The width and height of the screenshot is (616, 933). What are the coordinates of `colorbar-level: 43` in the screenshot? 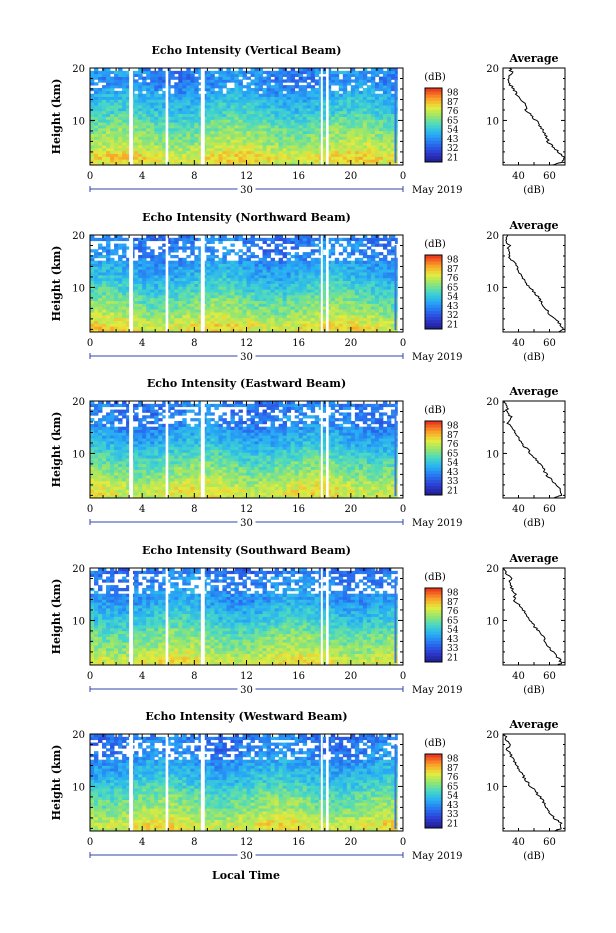 It's located at (453, 140).